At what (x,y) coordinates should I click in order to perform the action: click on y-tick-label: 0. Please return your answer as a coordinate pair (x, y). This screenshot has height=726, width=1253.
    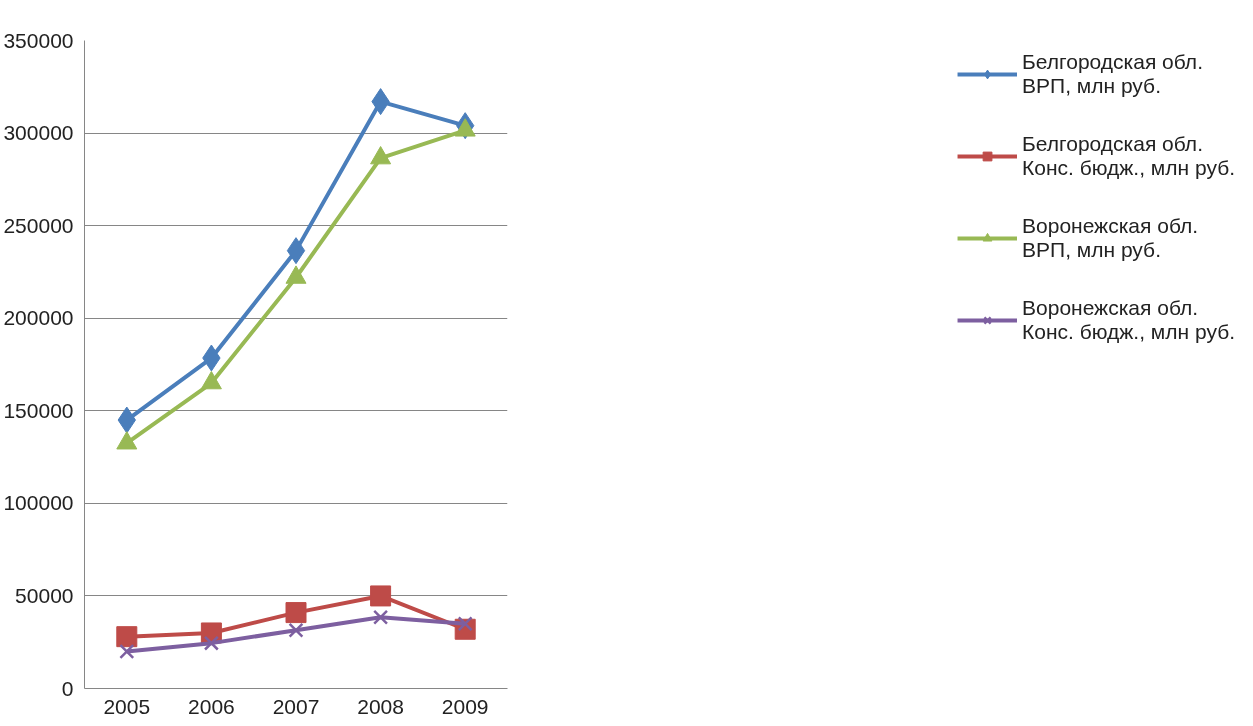
    Looking at the image, I should click on (67, 688).